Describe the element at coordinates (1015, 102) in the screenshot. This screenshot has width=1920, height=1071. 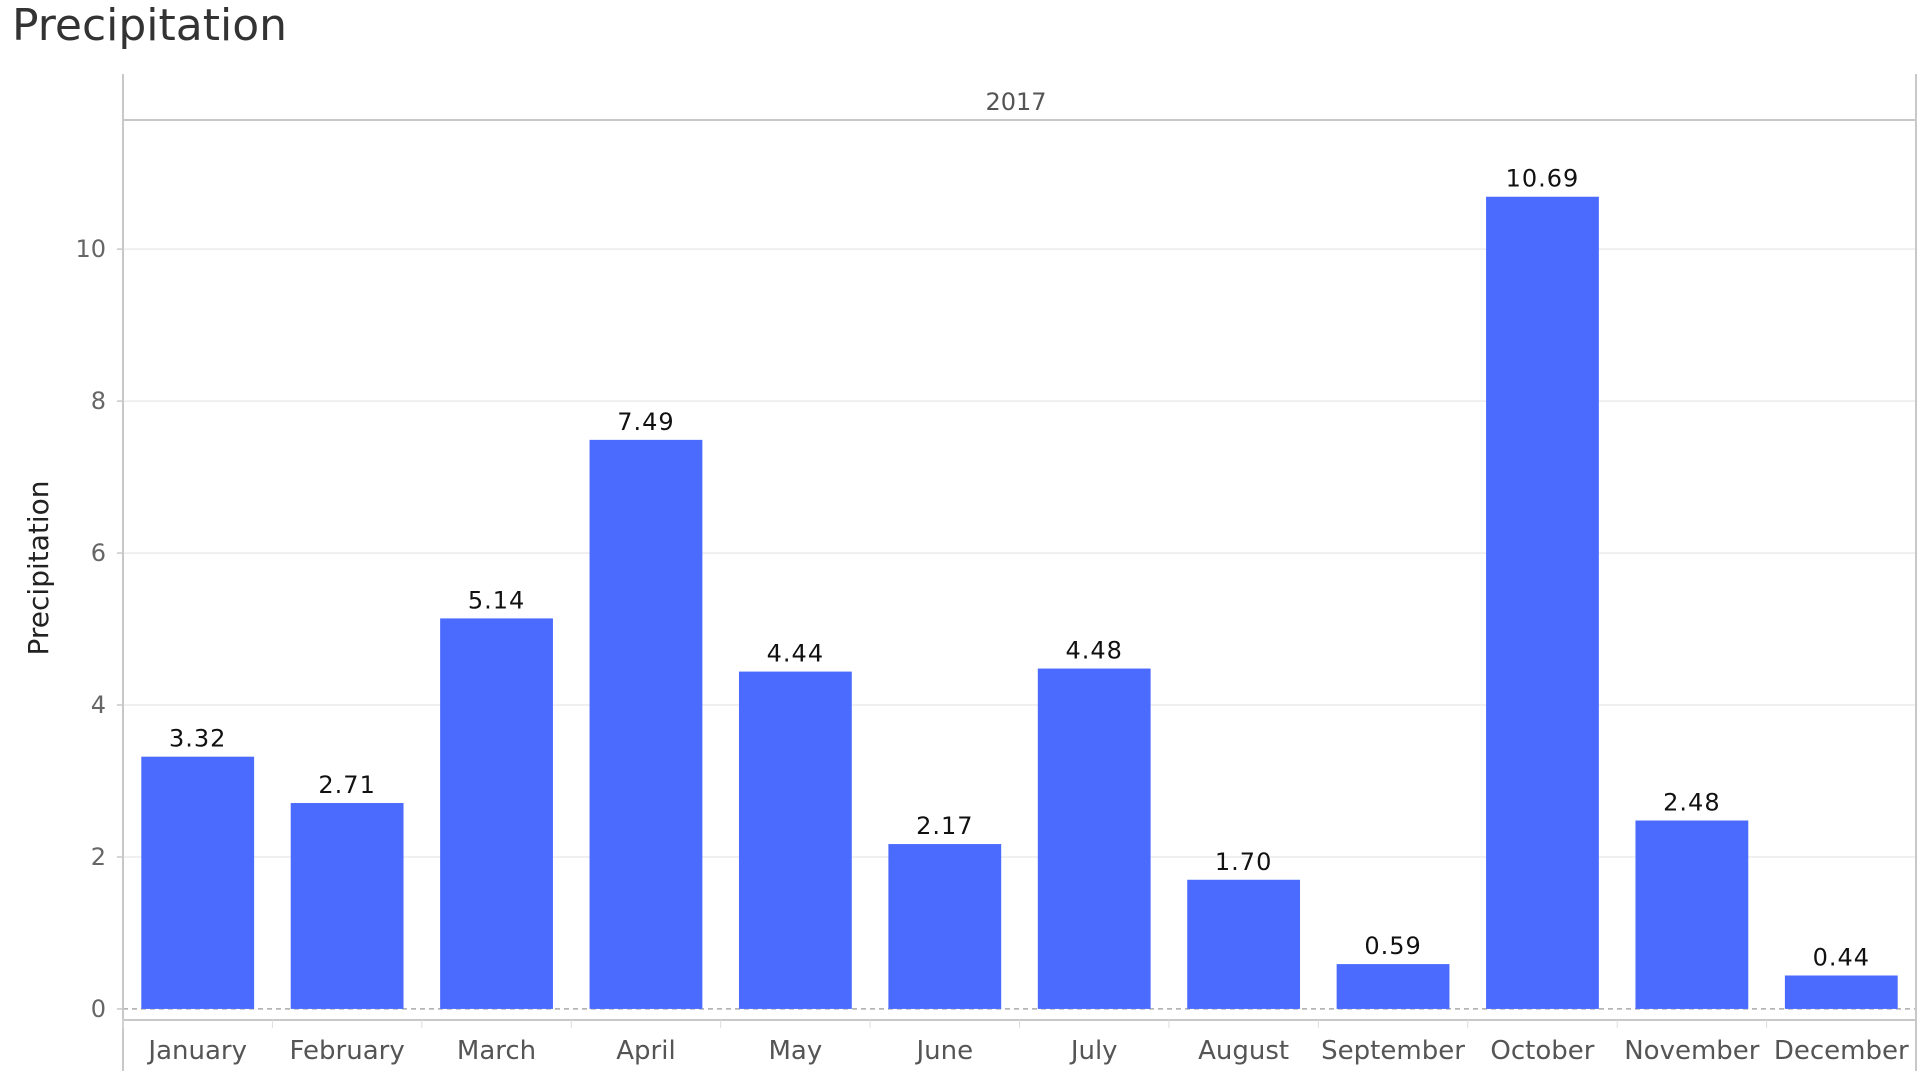
I see `panel-label: 2017` at that location.